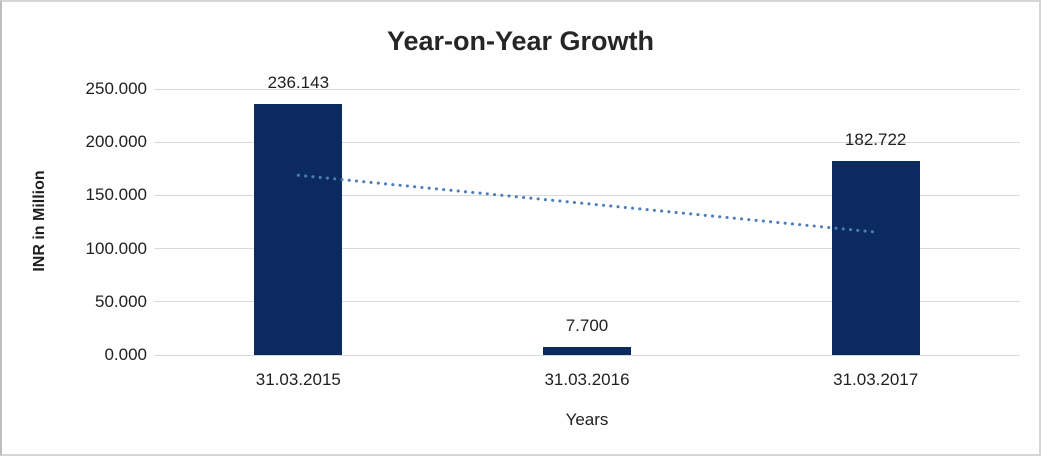  What do you see at coordinates (298, 82) in the screenshot?
I see `bar-data-label: 236.143` at bounding box center [298, 82].